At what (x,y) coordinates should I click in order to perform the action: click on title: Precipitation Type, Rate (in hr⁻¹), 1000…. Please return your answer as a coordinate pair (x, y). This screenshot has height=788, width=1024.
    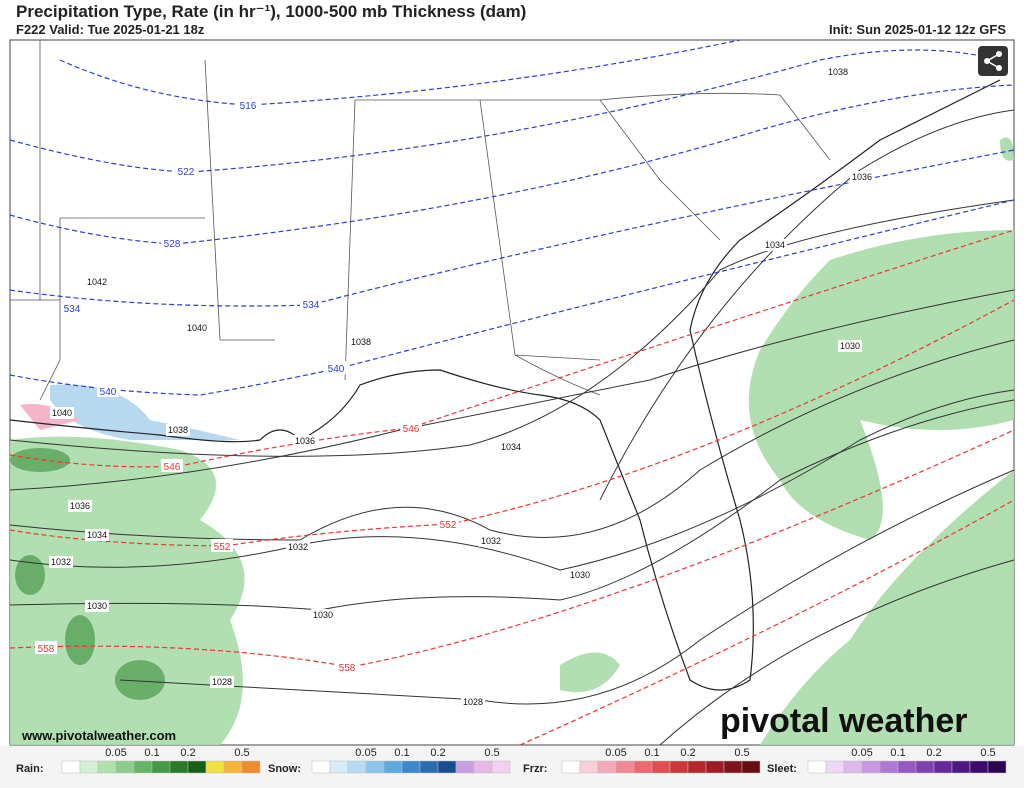
    Looking at the image, I should click on (271, 11).